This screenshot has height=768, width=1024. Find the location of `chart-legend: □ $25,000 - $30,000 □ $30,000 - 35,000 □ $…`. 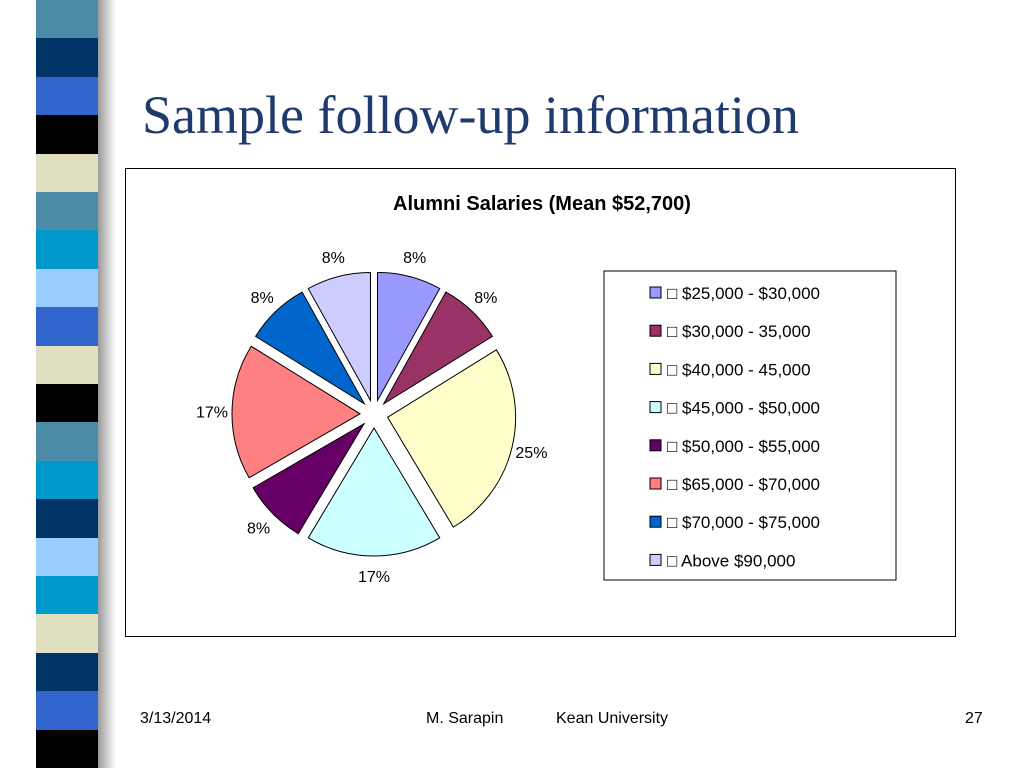

chart-legend: □ $25,000 - $30,000 □ $30,000 - 35,000 □ $… is located at coordinates (750, 425).